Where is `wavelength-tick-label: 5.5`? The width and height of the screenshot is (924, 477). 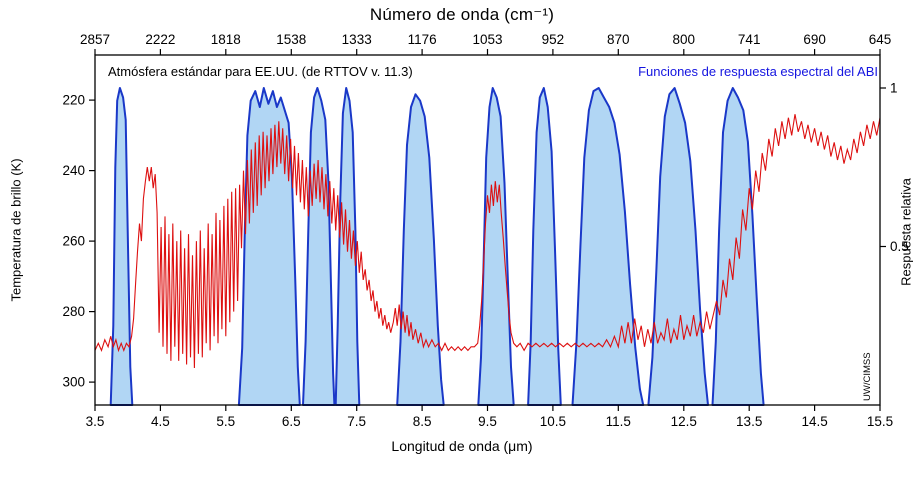 wavelength-tick-label: 5.5 is located at coordinates (225, 421).